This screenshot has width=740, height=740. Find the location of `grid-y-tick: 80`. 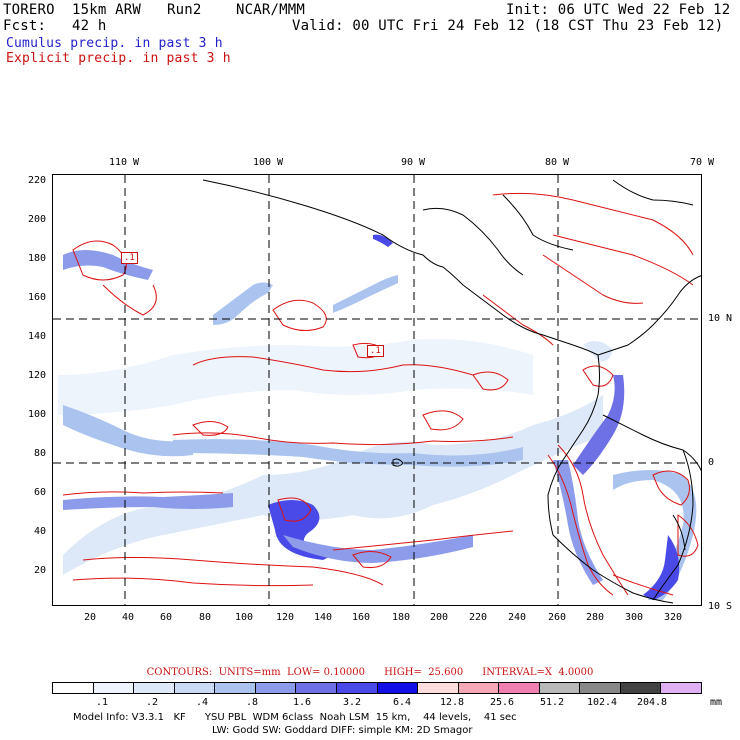

grid-y-tick: 80 is located at coordinates (39, 453).